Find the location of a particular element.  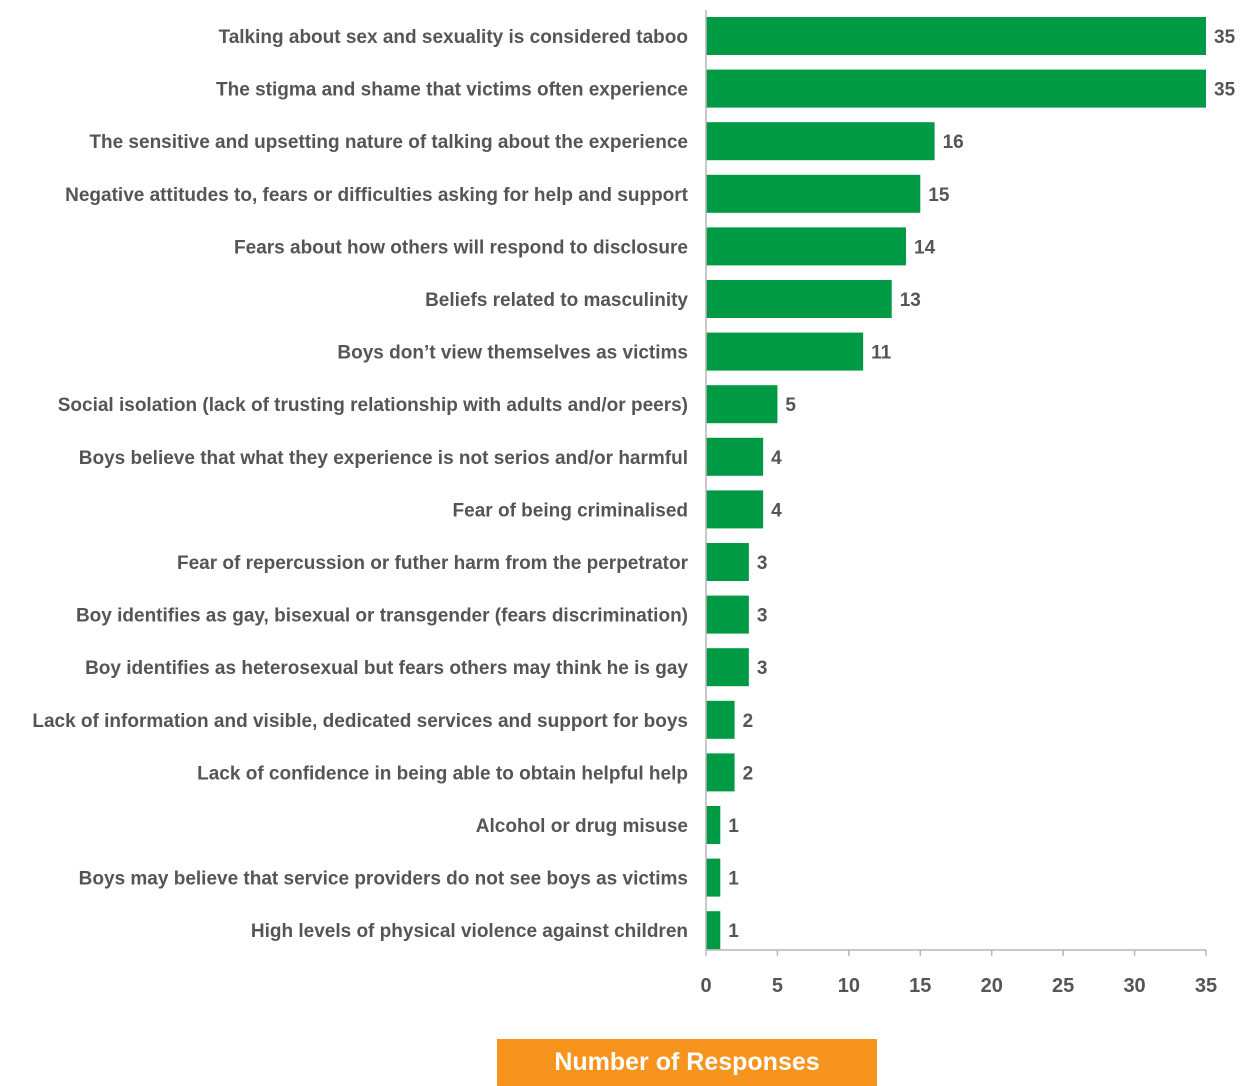

x-tick-label: 15 is located at coordinates (920, 986).